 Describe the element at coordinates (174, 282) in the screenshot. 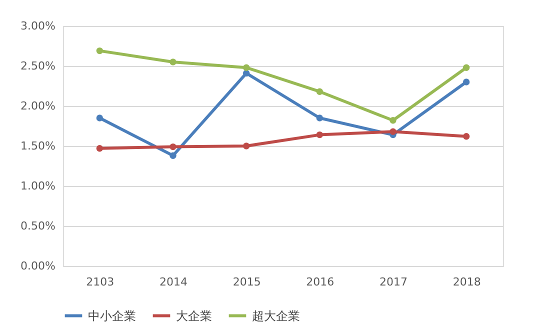

I see `x-tick-label: 2014` at that location.